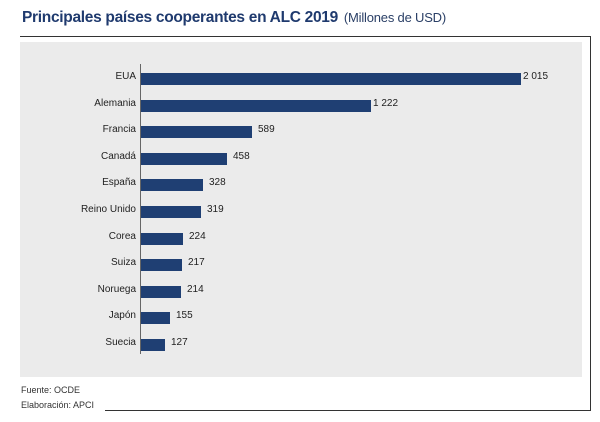 The width and height of the screenshot is (600, 422). I want to click on category-label: Corea, so click(122, 236).